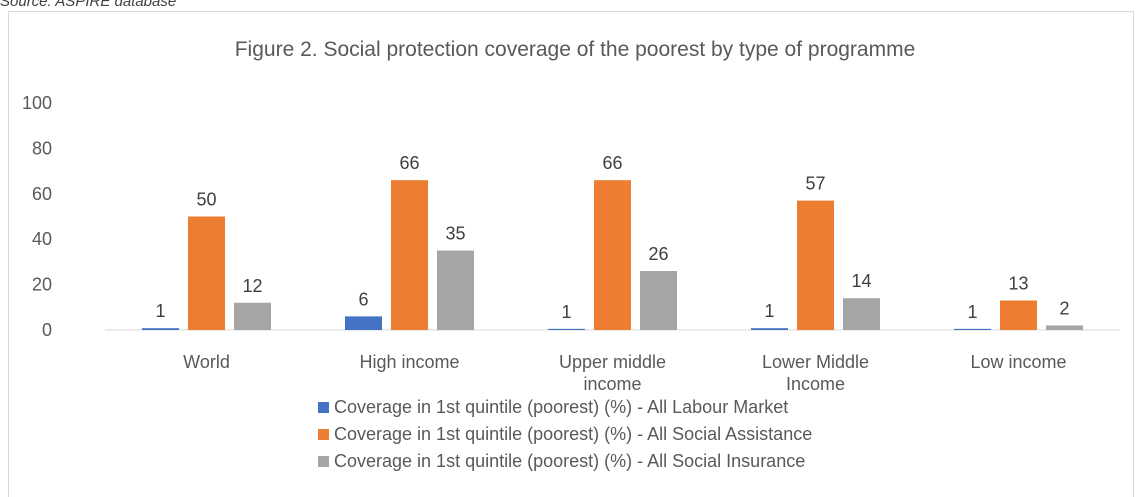  What do you see at coordinates (42, 148) in the screenshot?
I see `y-tick-label: 80` at bounding box center [42, 148].